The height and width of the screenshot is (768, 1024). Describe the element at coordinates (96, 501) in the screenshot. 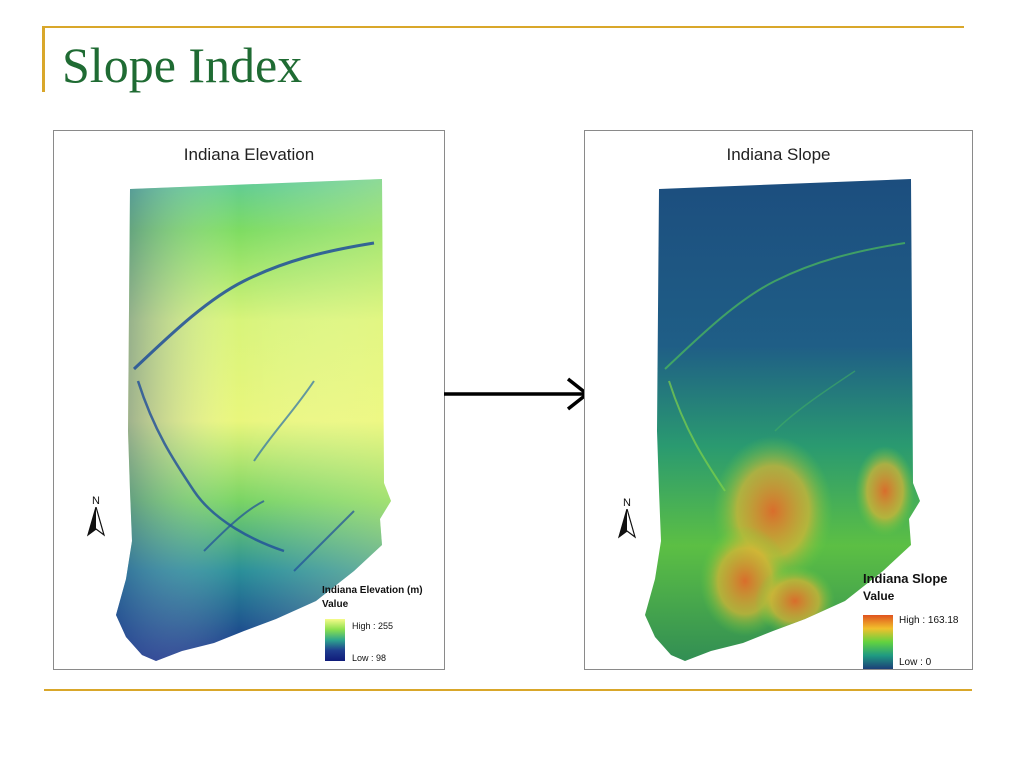

I see `elevation-north-label: N` at that location.